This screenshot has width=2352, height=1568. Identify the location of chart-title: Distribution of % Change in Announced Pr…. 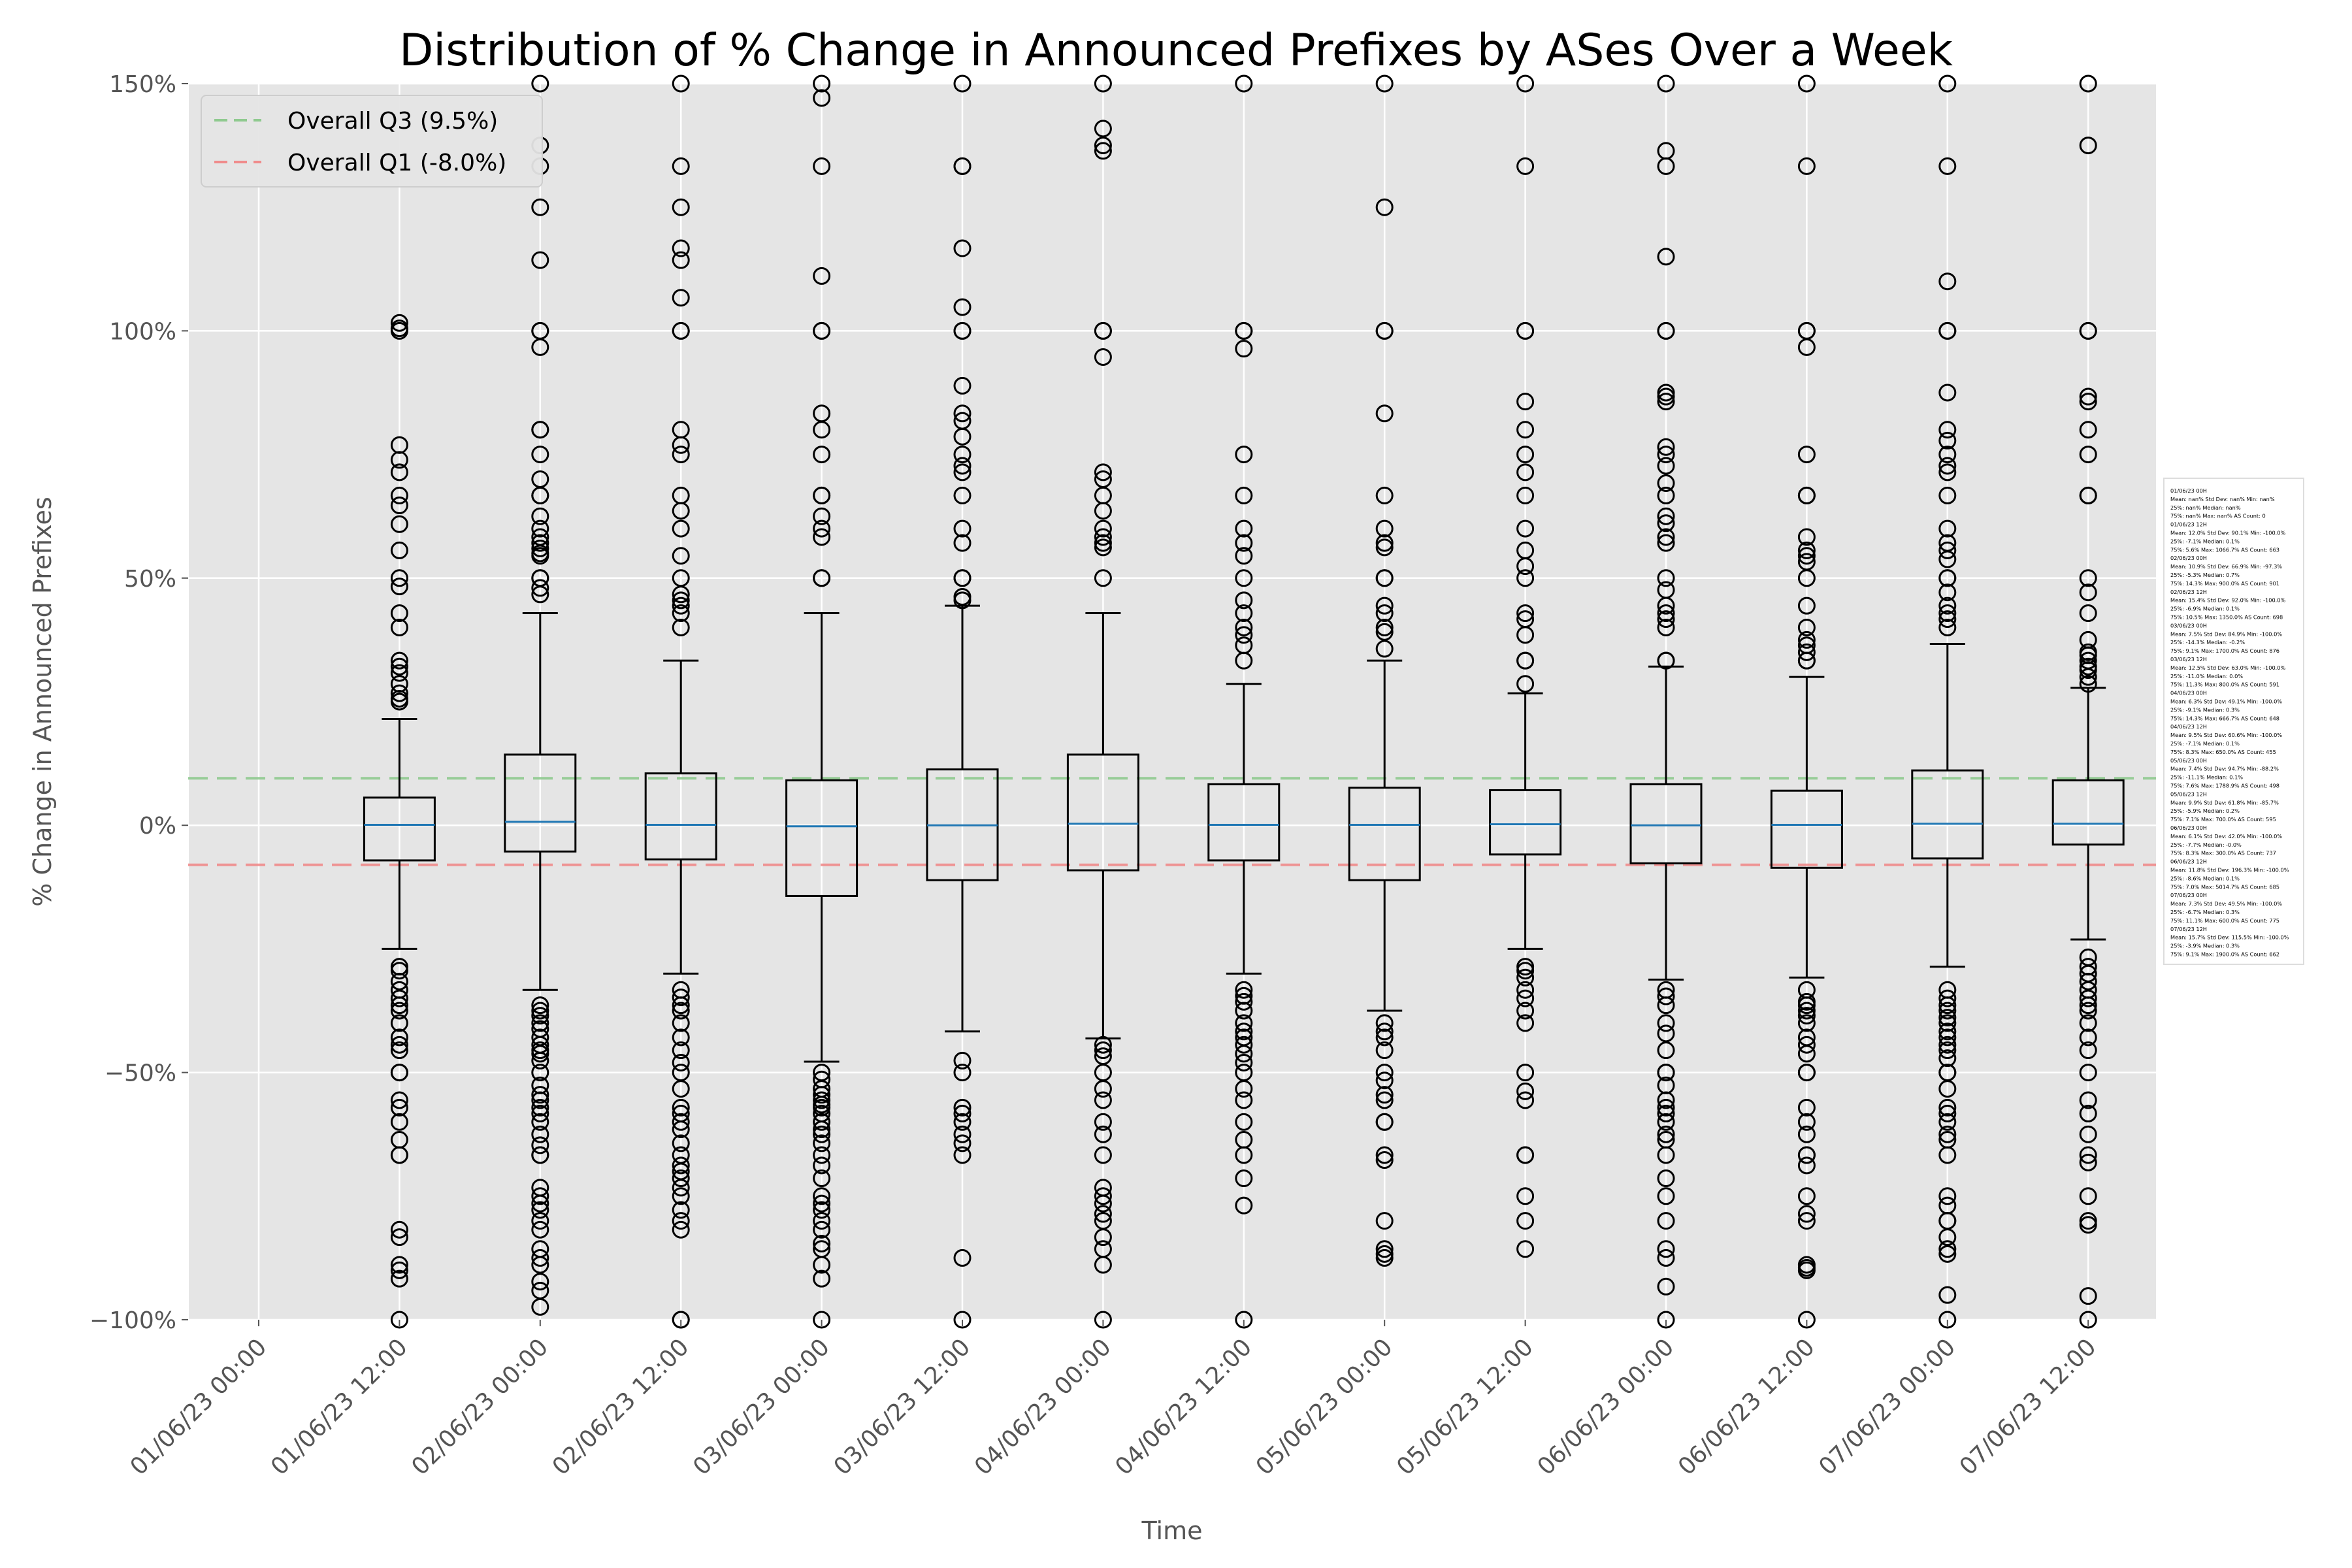
(1176, 50).